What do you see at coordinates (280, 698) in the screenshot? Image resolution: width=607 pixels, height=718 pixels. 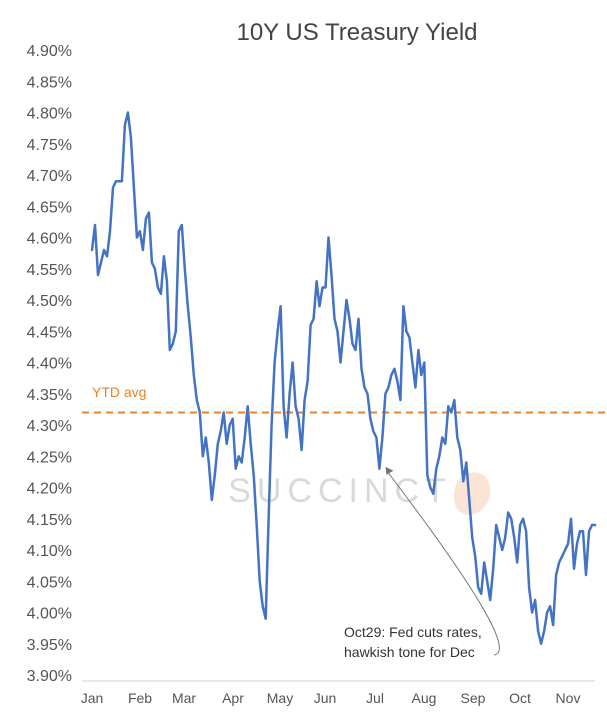 I see `x-tick-label: May` at bounding box center [280, 698].